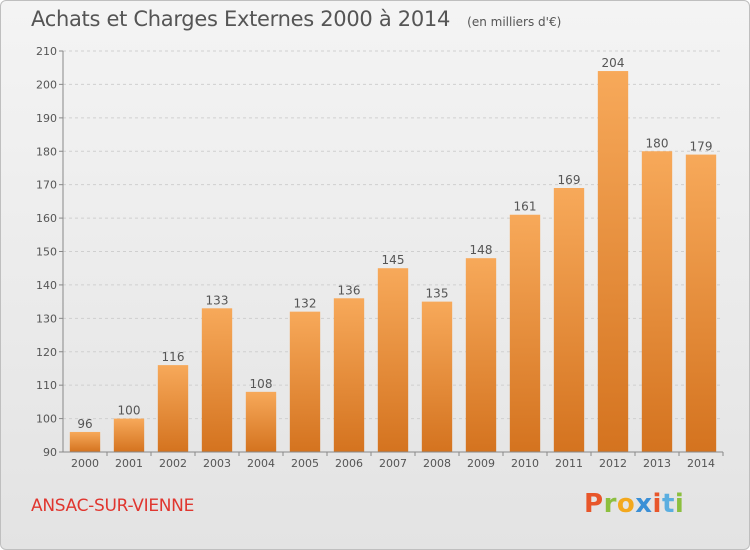 The image size is (750, 550). Describe the element at coordinates (657, 463) in the screenshot. I see `x-tick-label: 2013` at that location.